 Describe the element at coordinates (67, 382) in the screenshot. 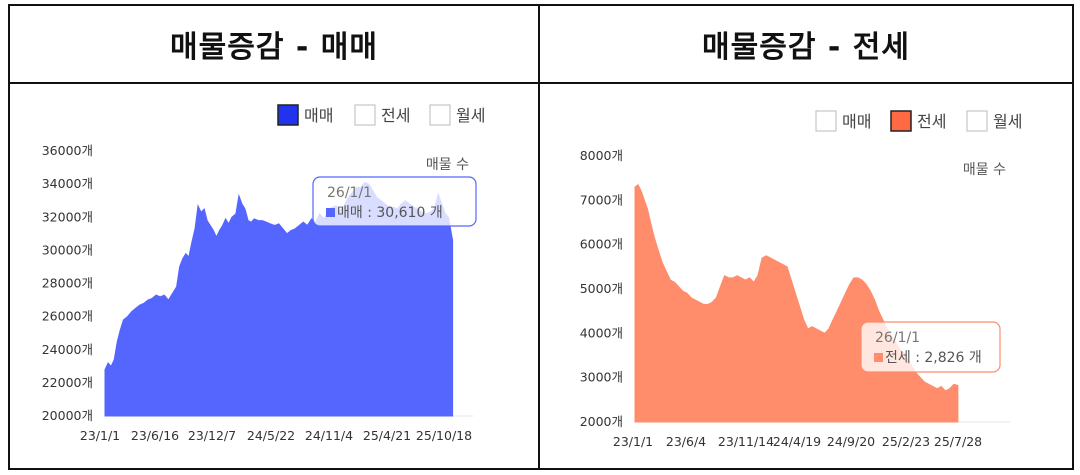

I see `y-tick-label: 22000개` at that location.